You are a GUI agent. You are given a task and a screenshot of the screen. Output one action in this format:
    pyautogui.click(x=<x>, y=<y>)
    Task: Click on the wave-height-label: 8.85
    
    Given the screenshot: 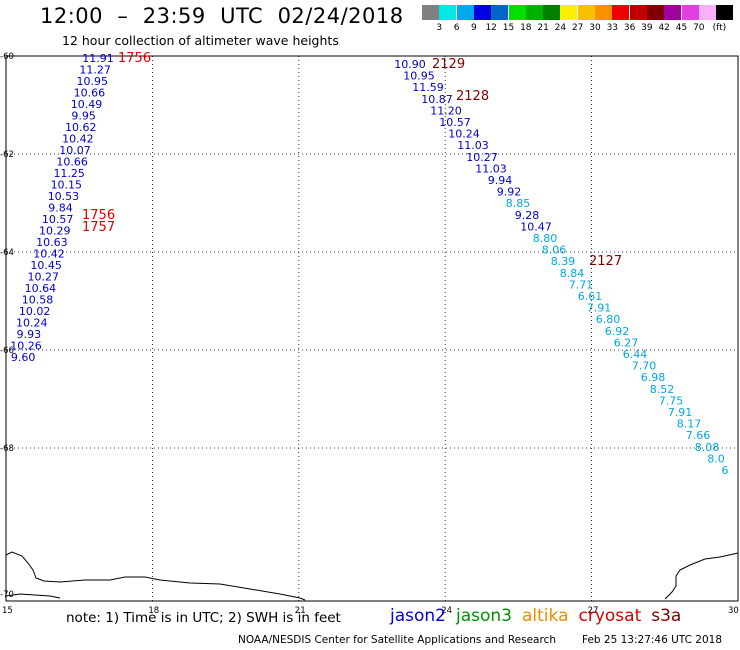 What is the action you would take?
    pyautogui.click(x=518, y=203)
    